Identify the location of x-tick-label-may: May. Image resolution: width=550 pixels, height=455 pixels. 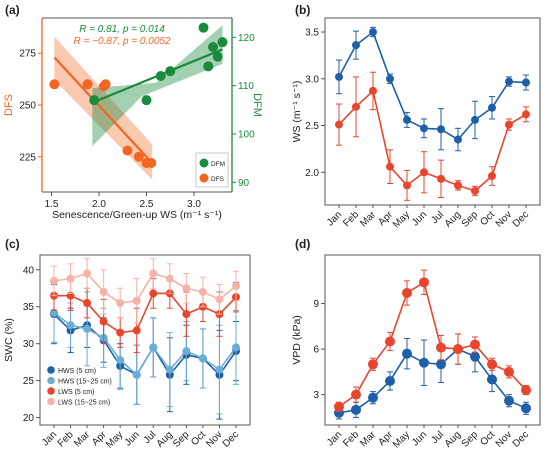
(401, 219).